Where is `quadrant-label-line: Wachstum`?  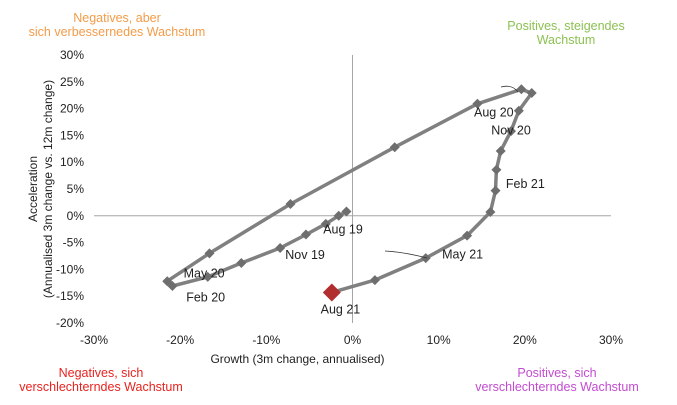
quadrant-label-line: Wachstum is located at coordinates (566, 40).